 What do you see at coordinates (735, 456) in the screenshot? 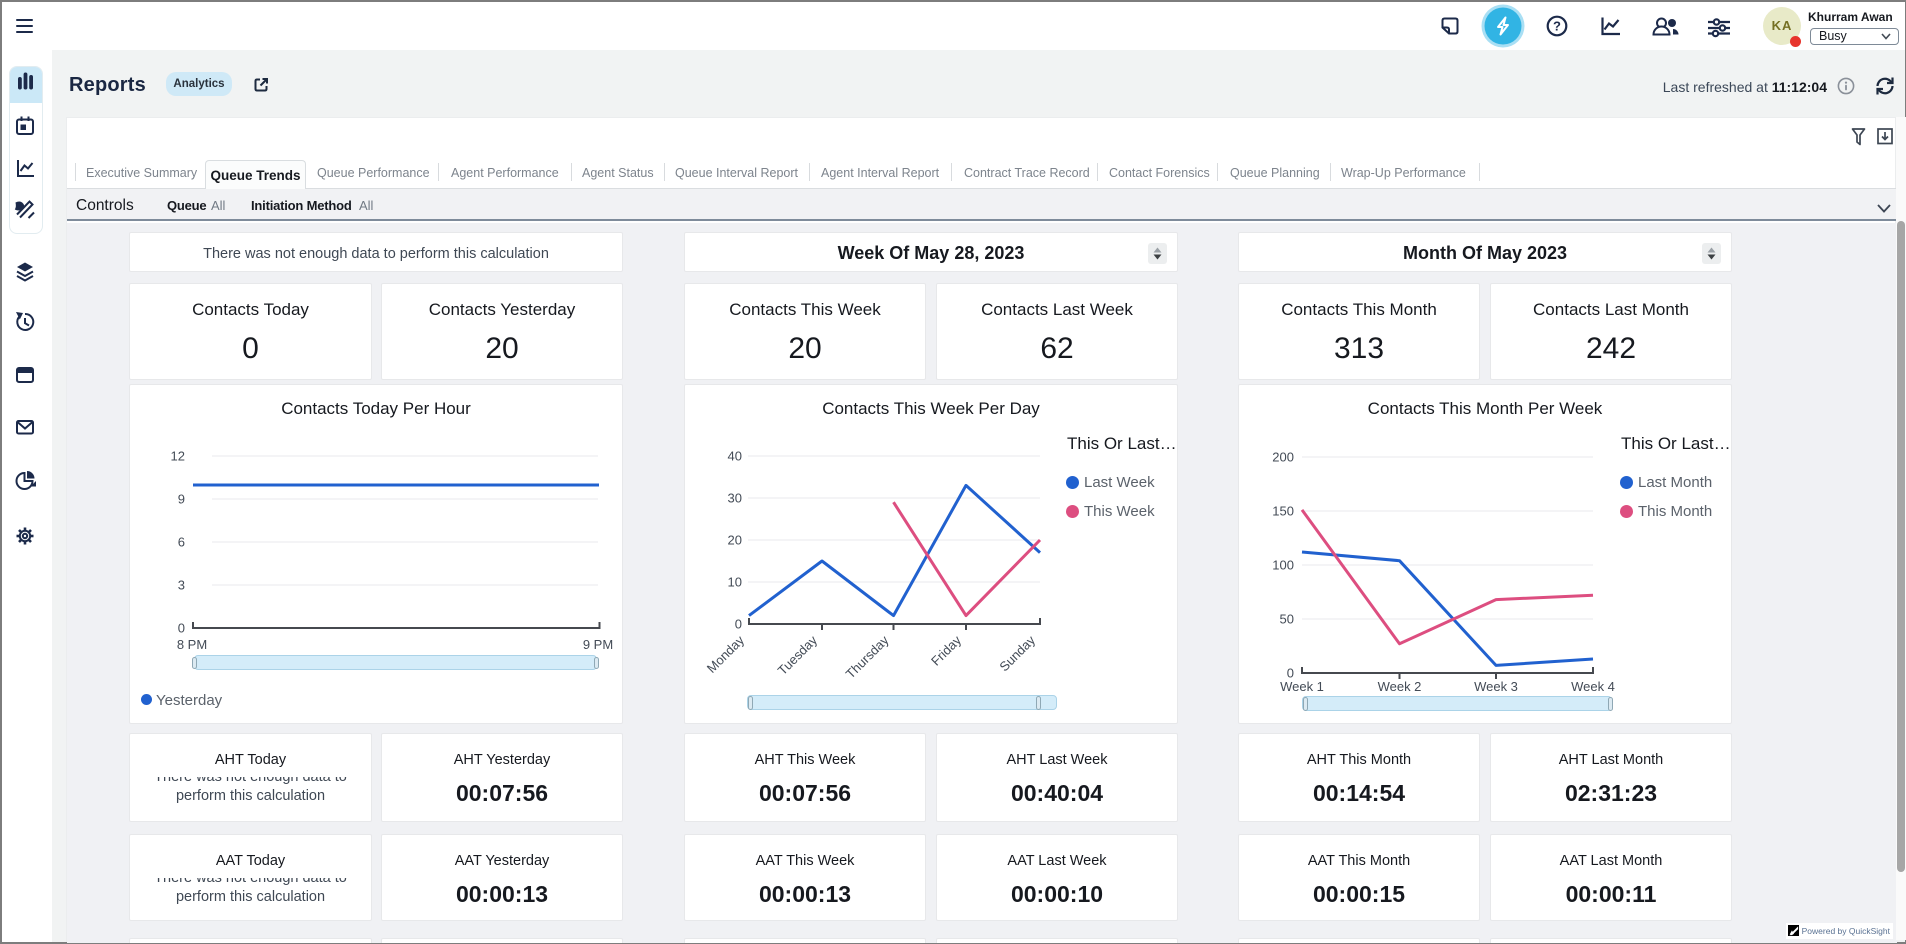
I see `svg-text: 40` at bounding box center [735, 456].